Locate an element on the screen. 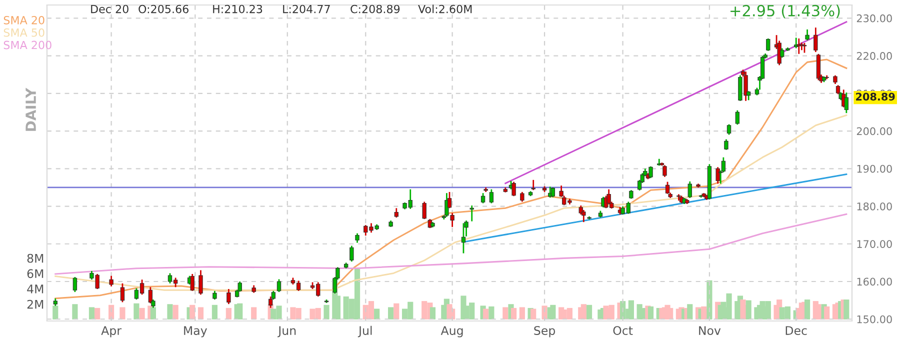 The width and height of the screenshot is (900, 340). x-tick-label: Oct is located at coordinates (623, 330).